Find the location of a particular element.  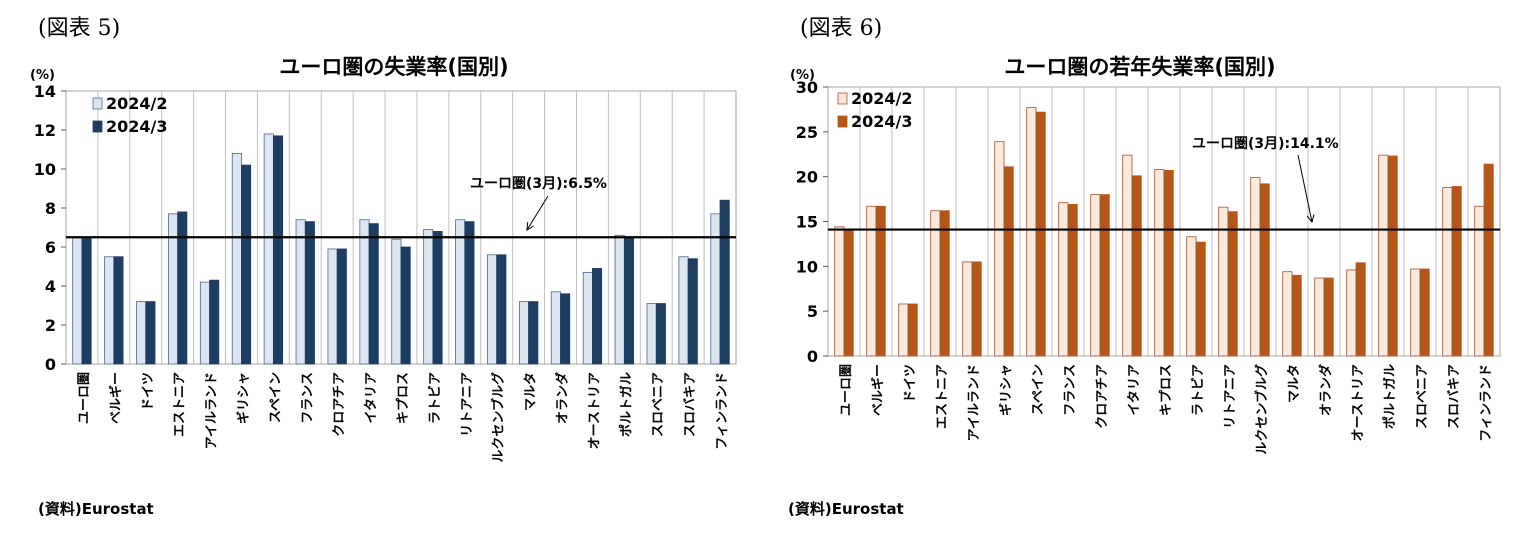

figure-label-1: (図表 5) is located at coordinates (79, 28).